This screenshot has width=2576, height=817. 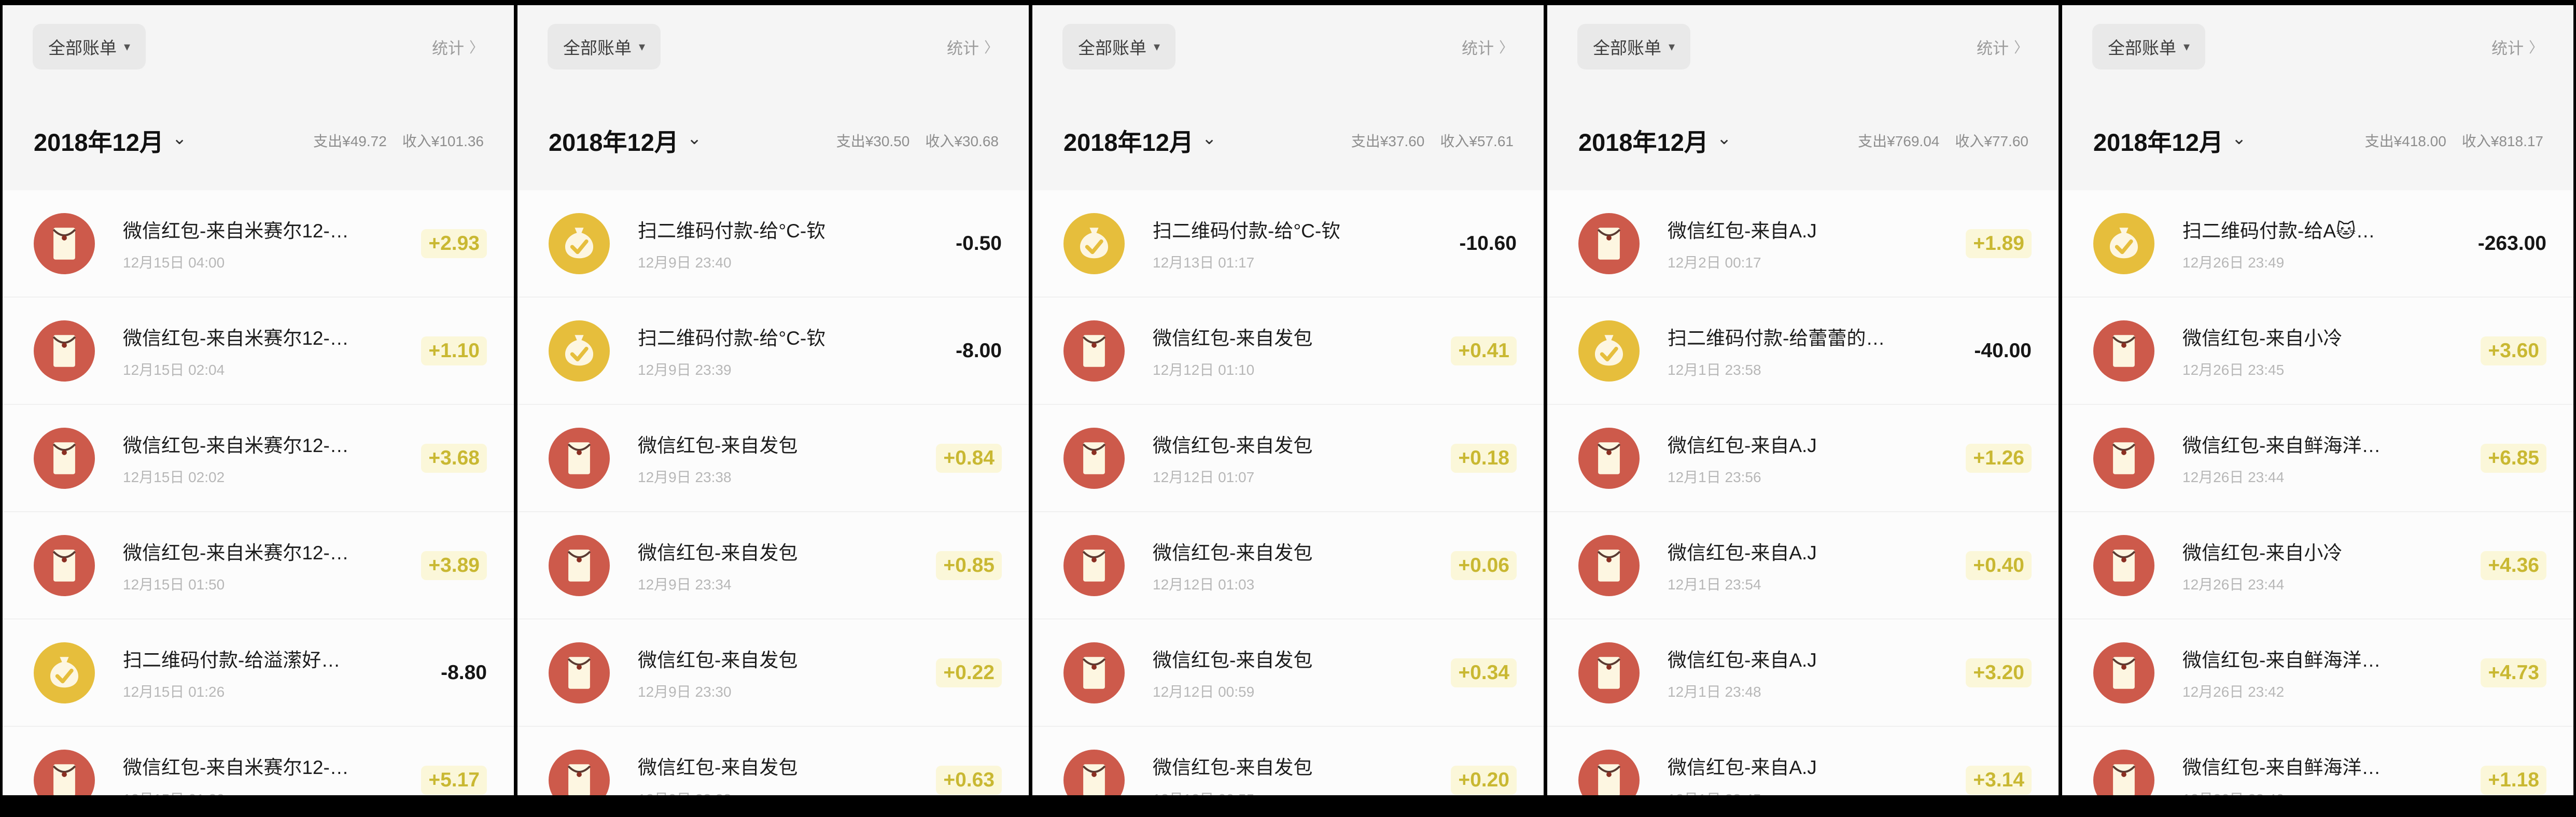 What do you see at coordinates (1999, 244) in the screenshot?
I see `transaction-amount: +1.89` at bounding box center [1999, 244].